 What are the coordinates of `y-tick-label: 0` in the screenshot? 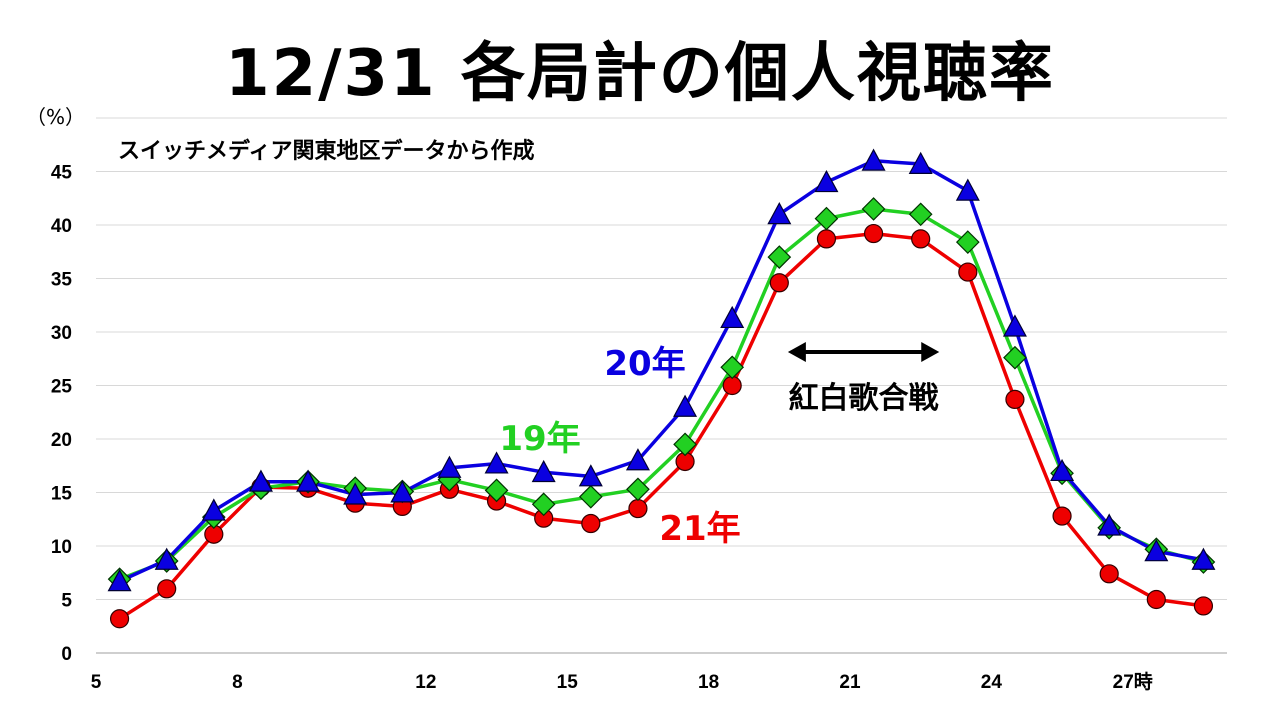 It's located at (66, 654).